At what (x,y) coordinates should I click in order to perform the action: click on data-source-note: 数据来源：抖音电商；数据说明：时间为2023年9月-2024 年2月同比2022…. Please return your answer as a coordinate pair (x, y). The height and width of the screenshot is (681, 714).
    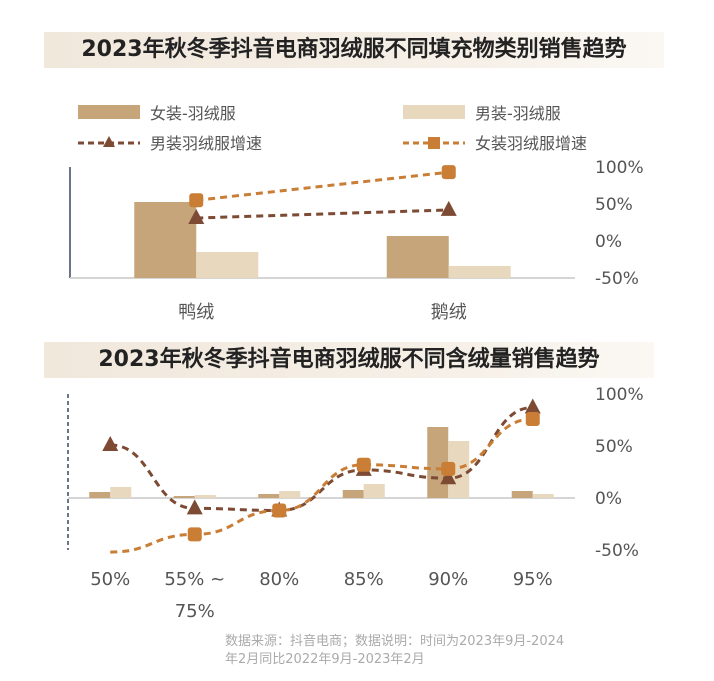
    Looking at the image, I should click on (425, 651).